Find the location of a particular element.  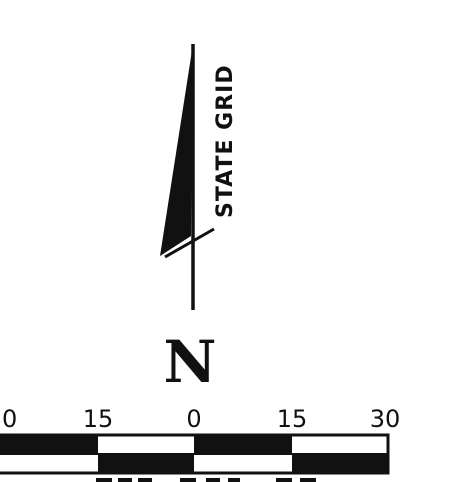

grid-north-pointer is located at coordinates (176, 150).